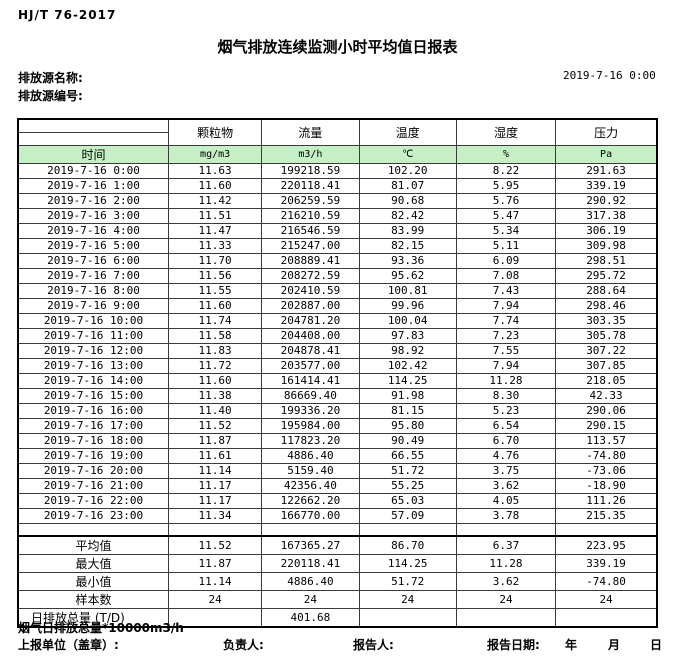 This screenshot has width=675, height=657. Describe the element at coordinates (407, 470) in the screenshot. I see `value-cell: 51.72` at that location.